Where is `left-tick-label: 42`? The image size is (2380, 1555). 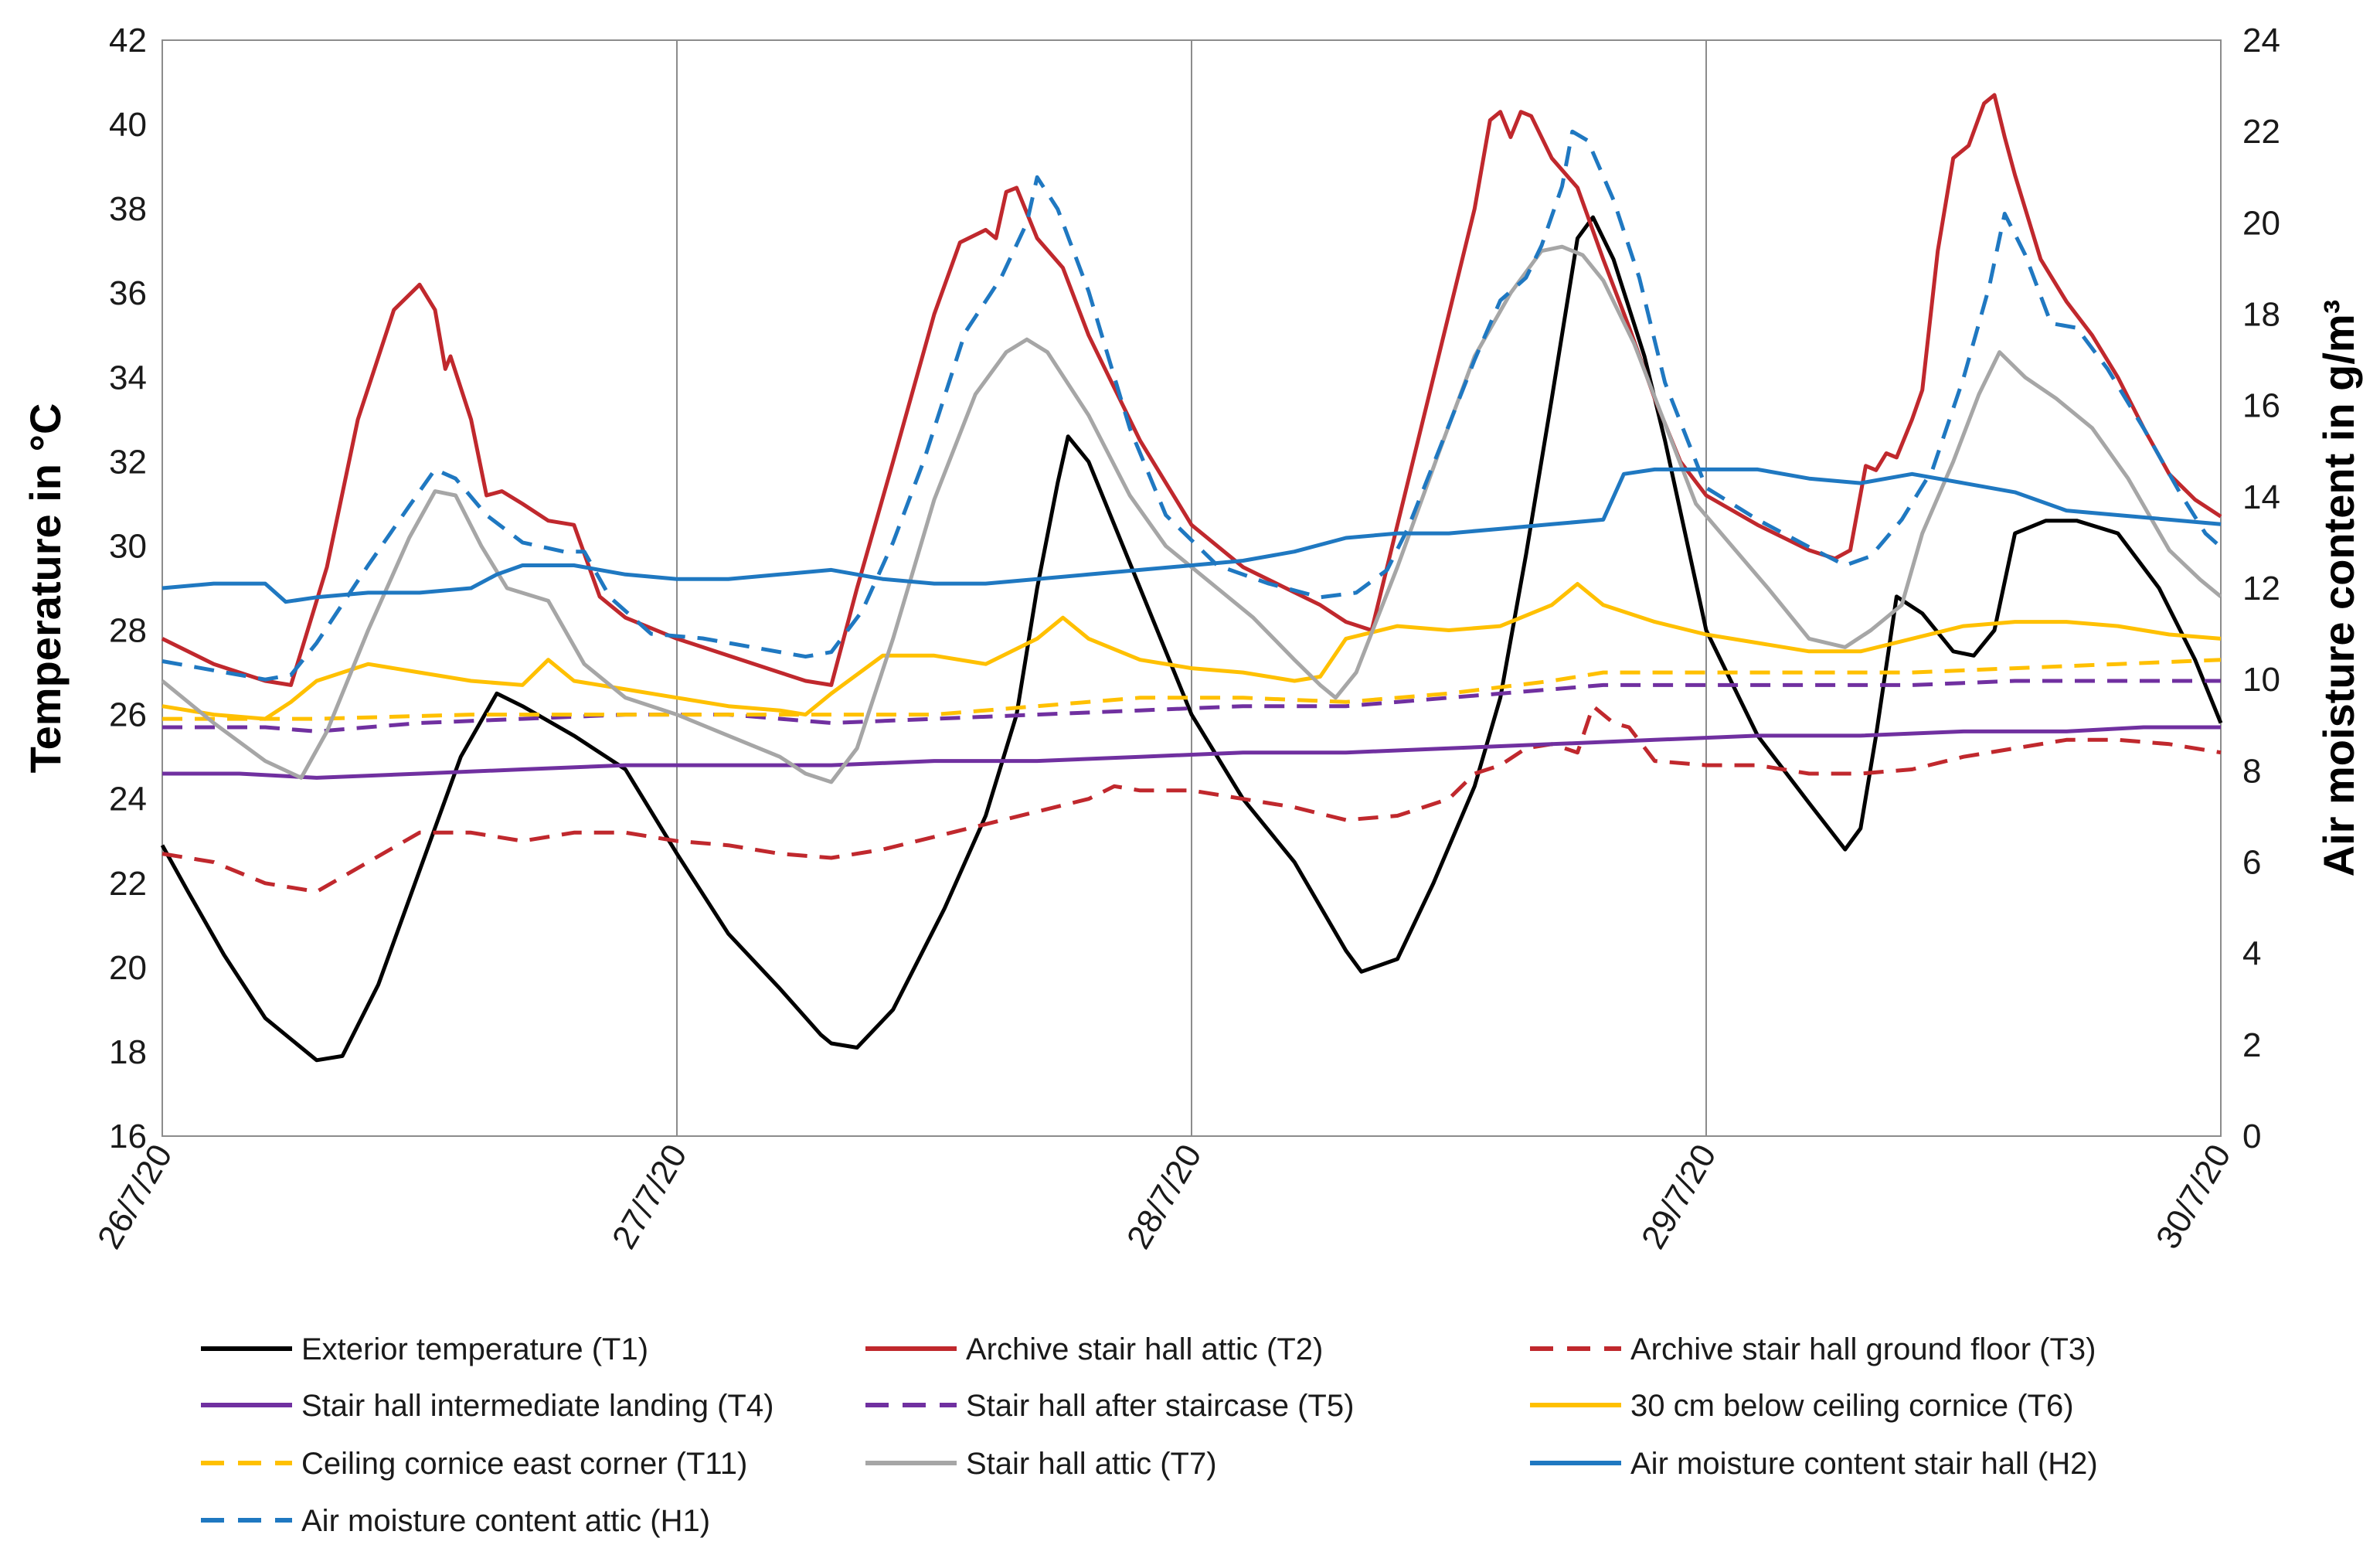 left-tick-label: 42 is located at coordinates (128, 41).